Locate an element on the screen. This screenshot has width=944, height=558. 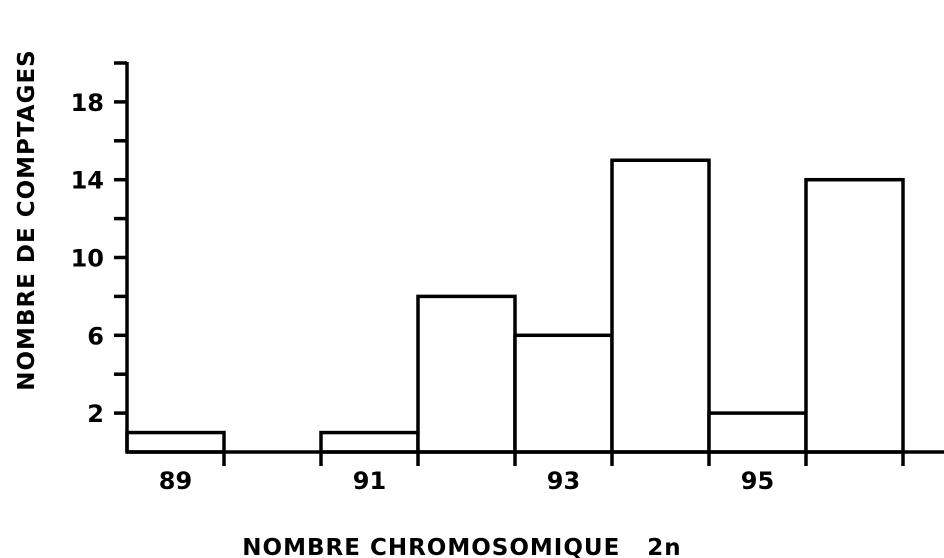
x-ticks-group: 89 91 93 95 is located at coordinates (532, 473).